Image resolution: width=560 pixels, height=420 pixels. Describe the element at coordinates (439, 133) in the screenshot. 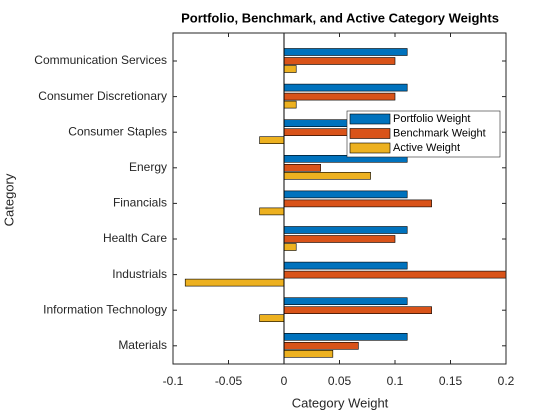

I see `legend-label: Benchmark Weight` at that location.